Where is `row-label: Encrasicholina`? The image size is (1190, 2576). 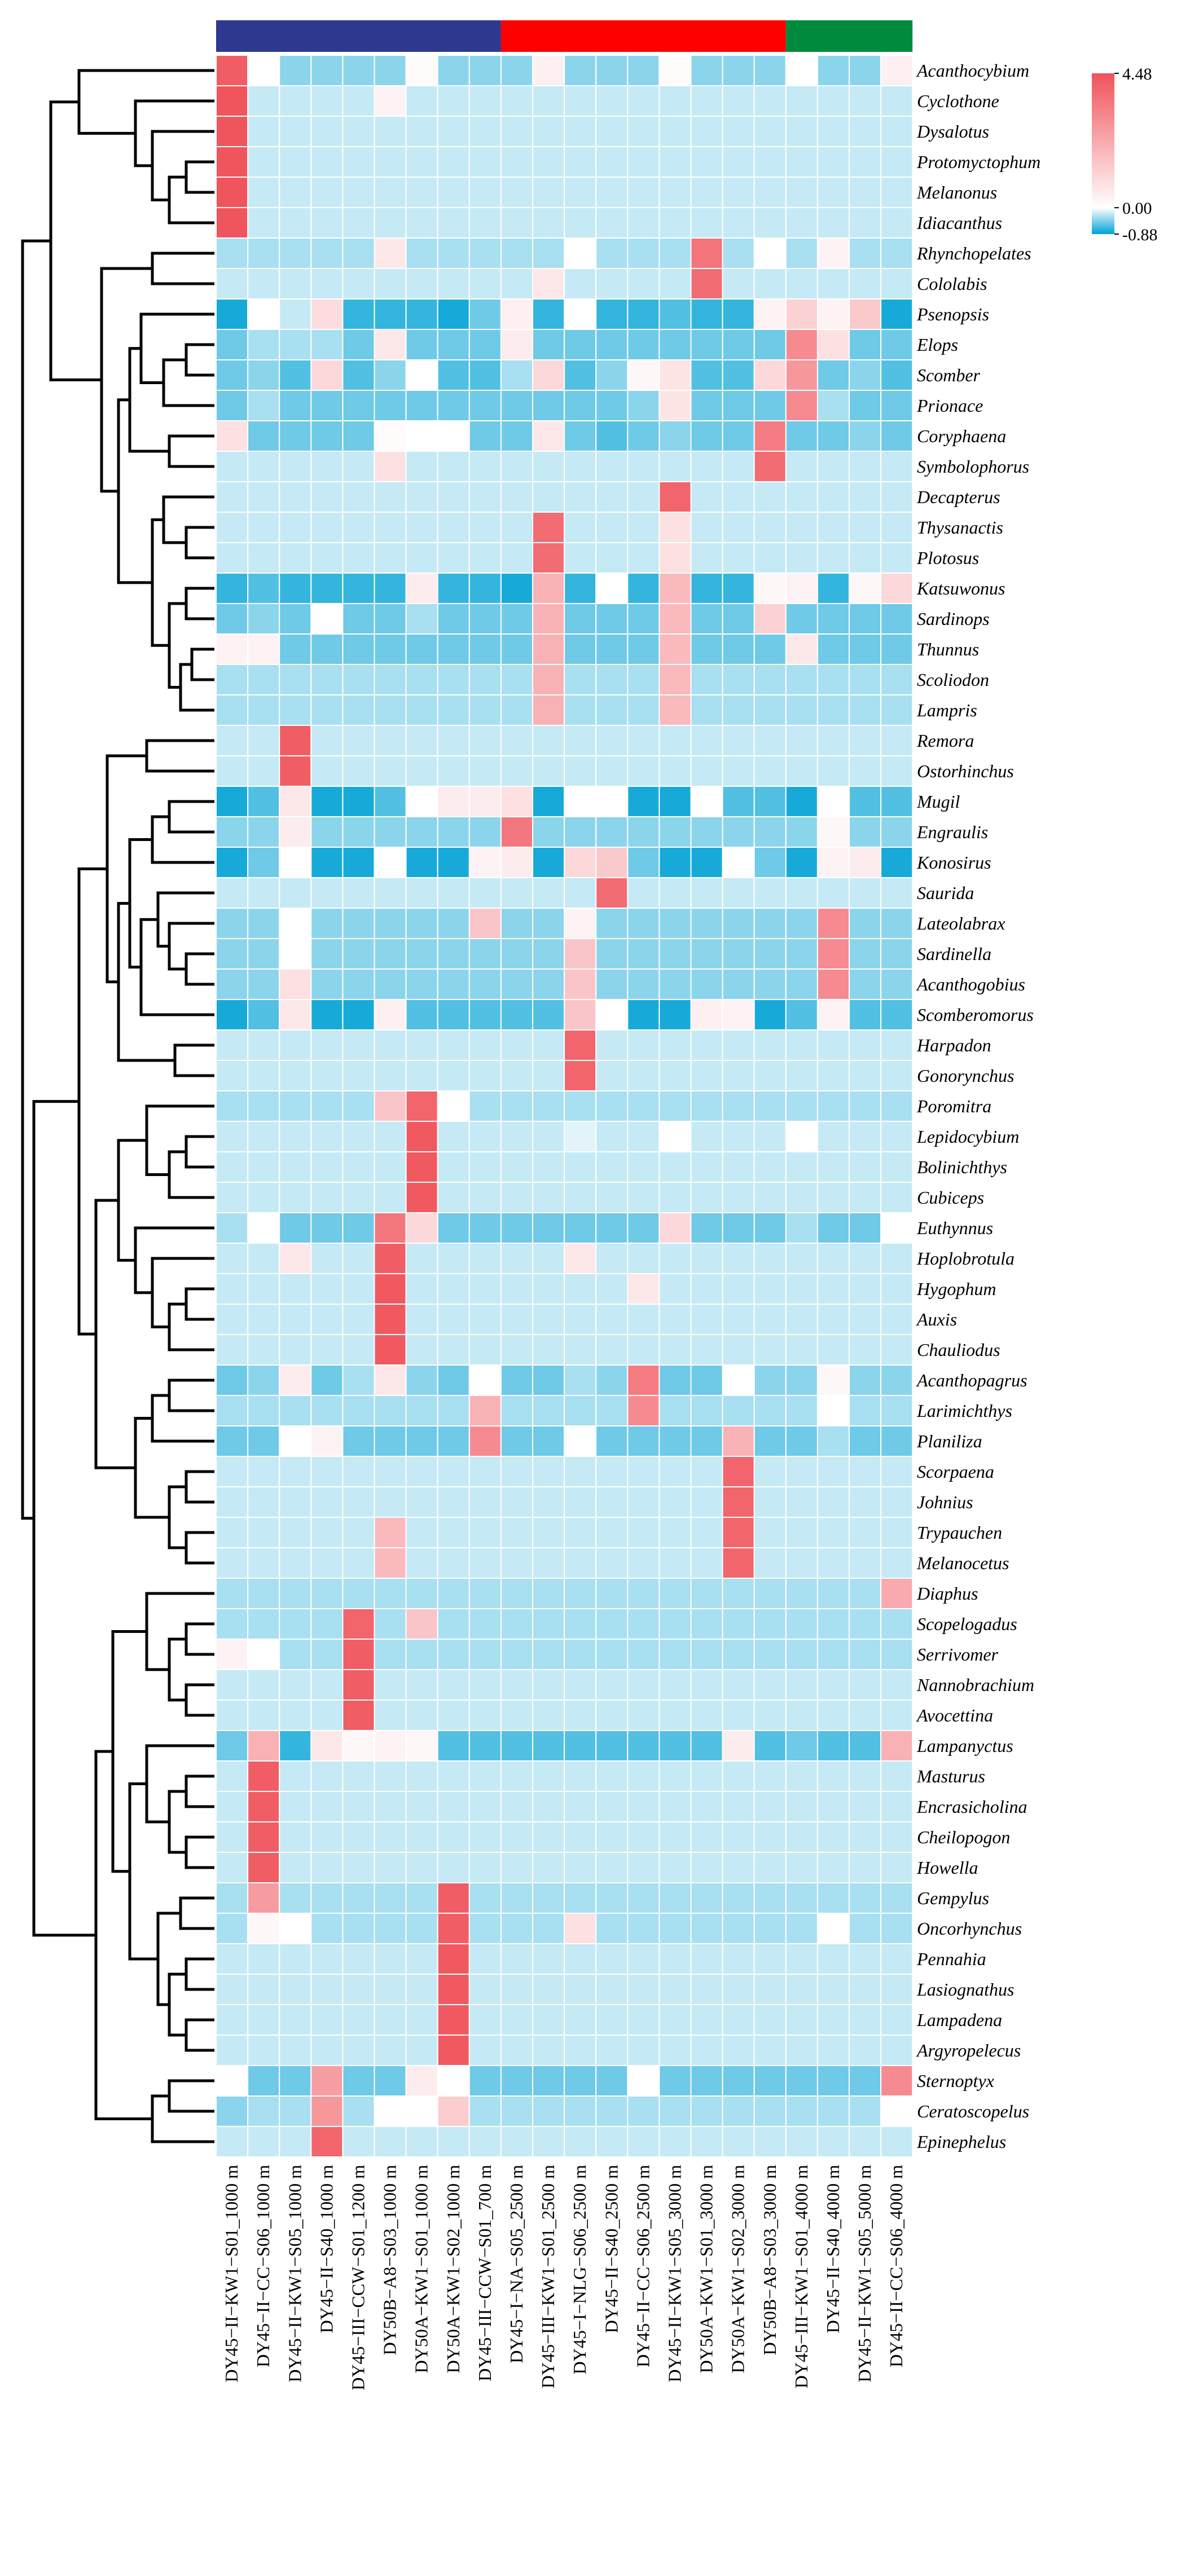
row-label: Encrasicholina is located at coordinates (971, 1806).